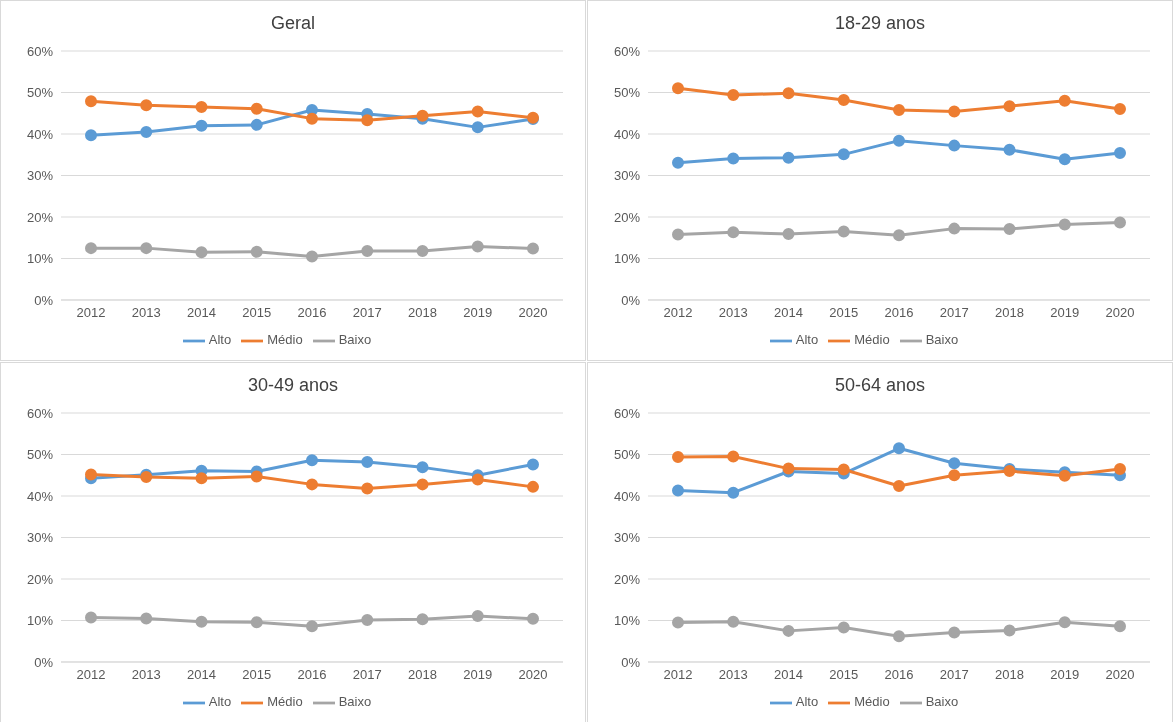 The image size is (1173, 722). I want to click on chart-title: 50-64 anos, so click(880, 386).